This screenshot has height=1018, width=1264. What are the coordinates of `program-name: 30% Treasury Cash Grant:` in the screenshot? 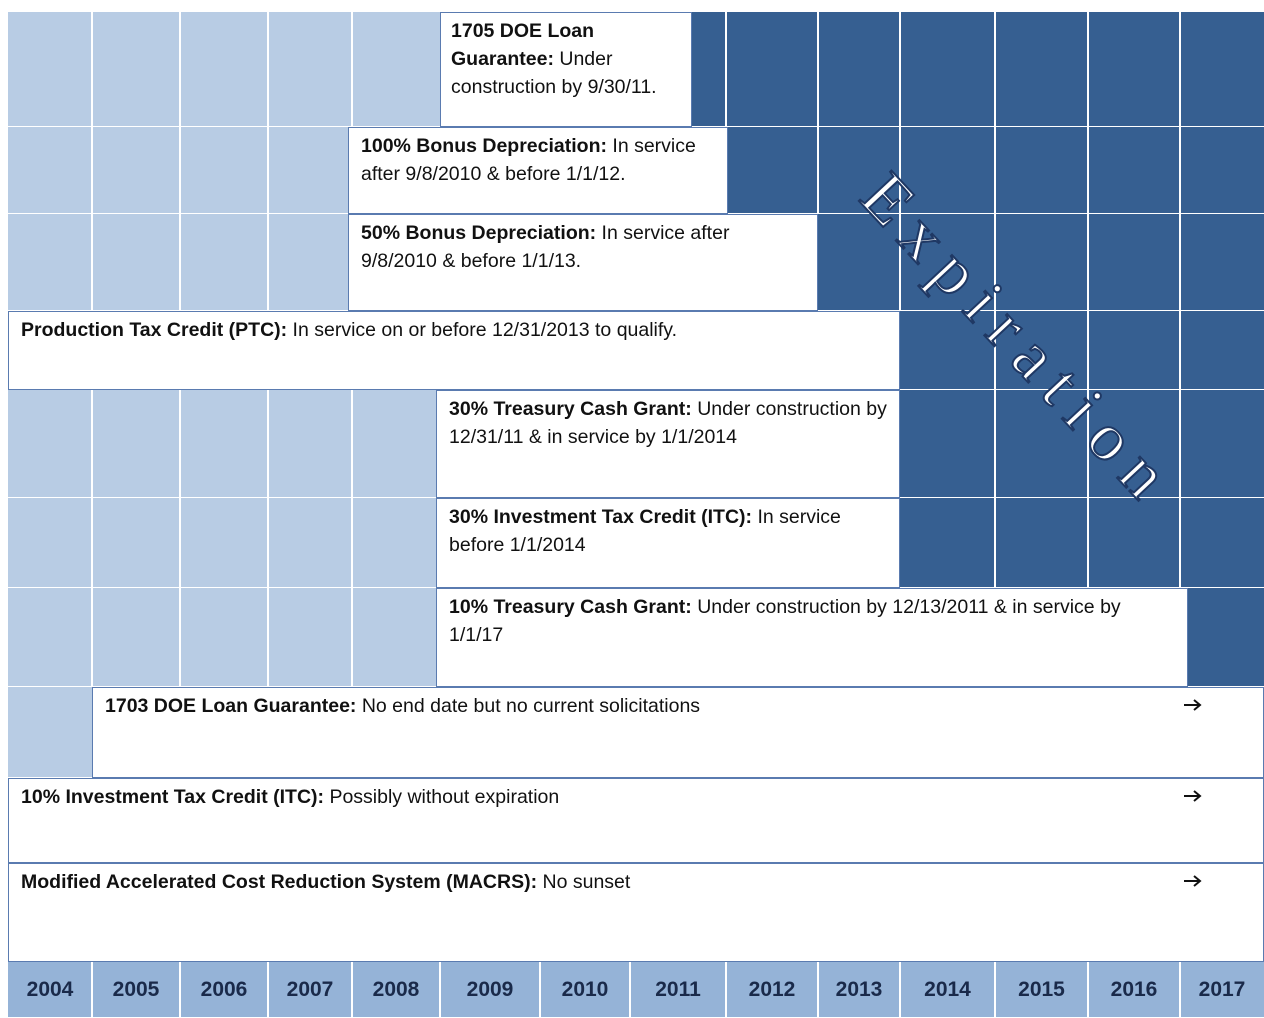 It's located at (570, 409).